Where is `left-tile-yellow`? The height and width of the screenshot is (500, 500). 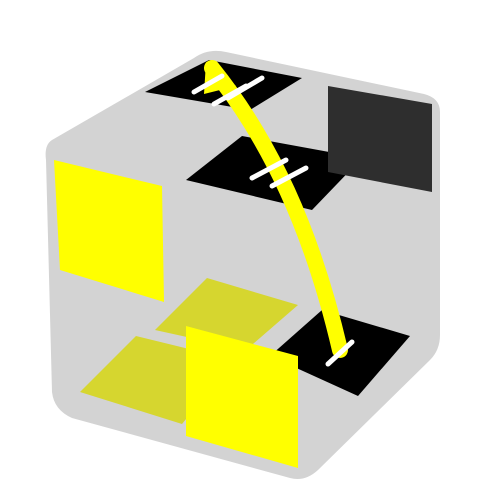
left-tile-yellow is located at coordinates (109, 231).